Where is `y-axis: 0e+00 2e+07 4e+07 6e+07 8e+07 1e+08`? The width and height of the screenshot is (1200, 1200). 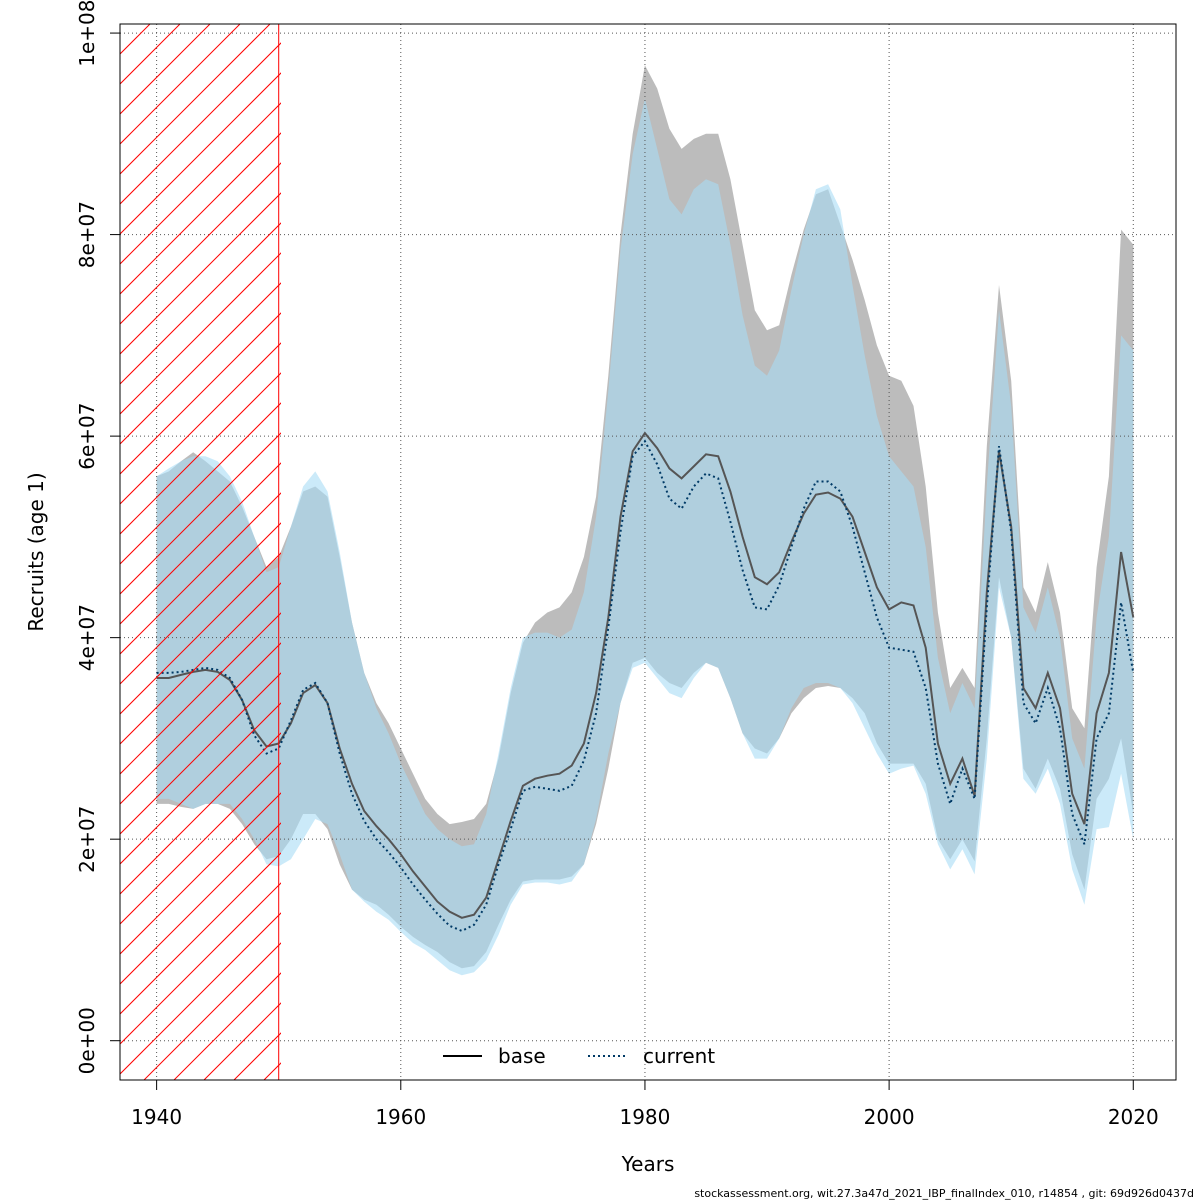 y-axis: 0e+00 2e+07 4e+07 6e+07 8e+07 1e+08 is located at coordinates (98, 537).